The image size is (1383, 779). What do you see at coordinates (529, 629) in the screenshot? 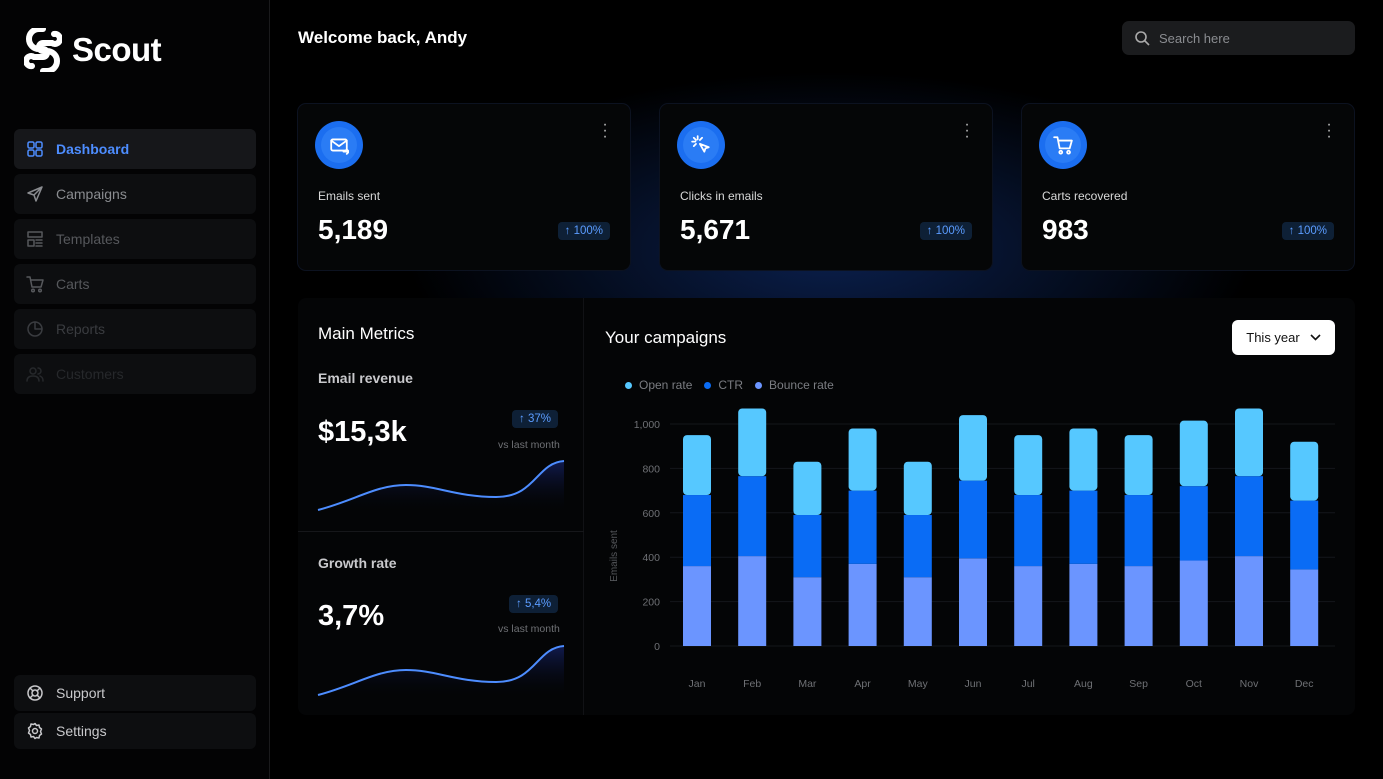
I see `growth-note: vs last month` at bounding box center [529, 629].